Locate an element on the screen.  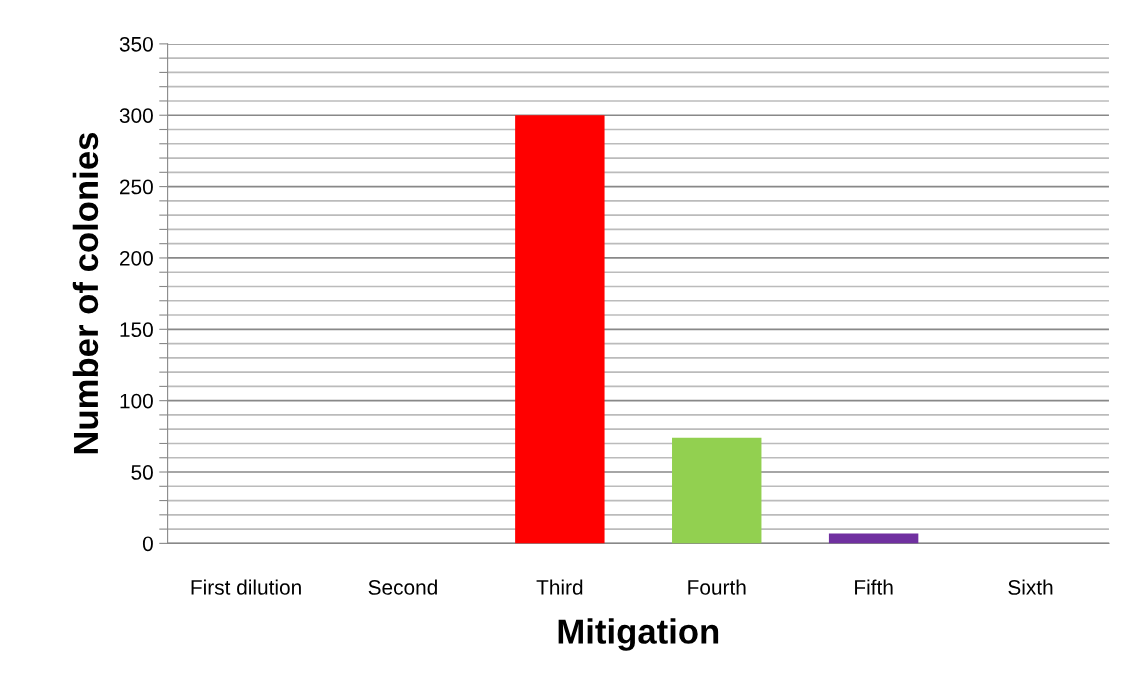
y-tick-label: 250 is located at coordinates (136, 187).